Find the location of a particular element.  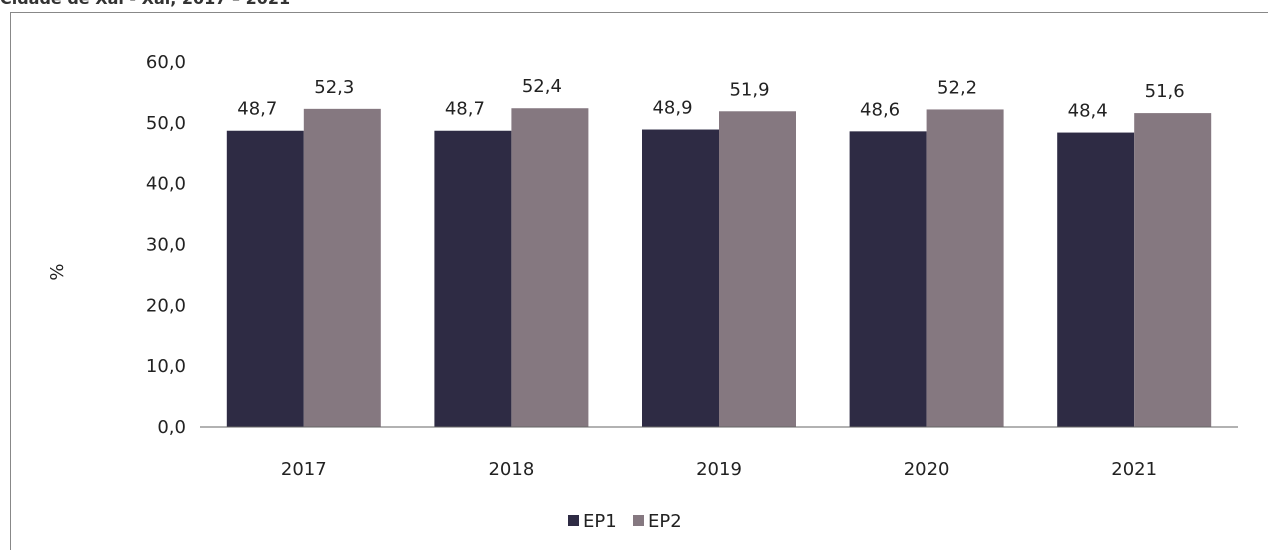

legend-label: EP2 is located at coordinates (665, 521).